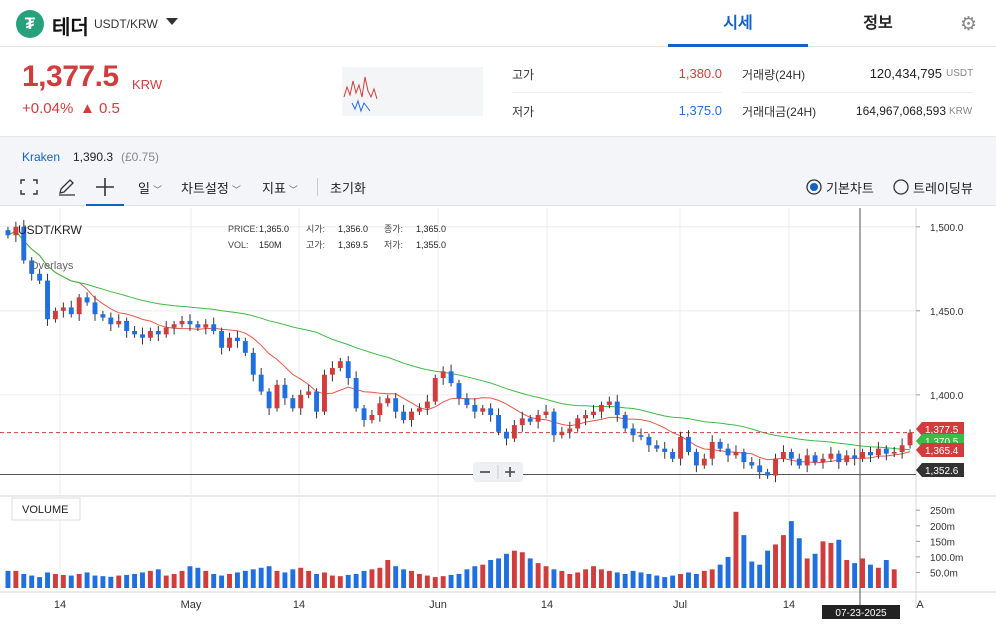 The width and height of the screenshot is (996, 624). What do you see at coordinates (315, 245) in the screenshot?
I see `legend-high-label: 고가:` at bounding box center [315, 245].